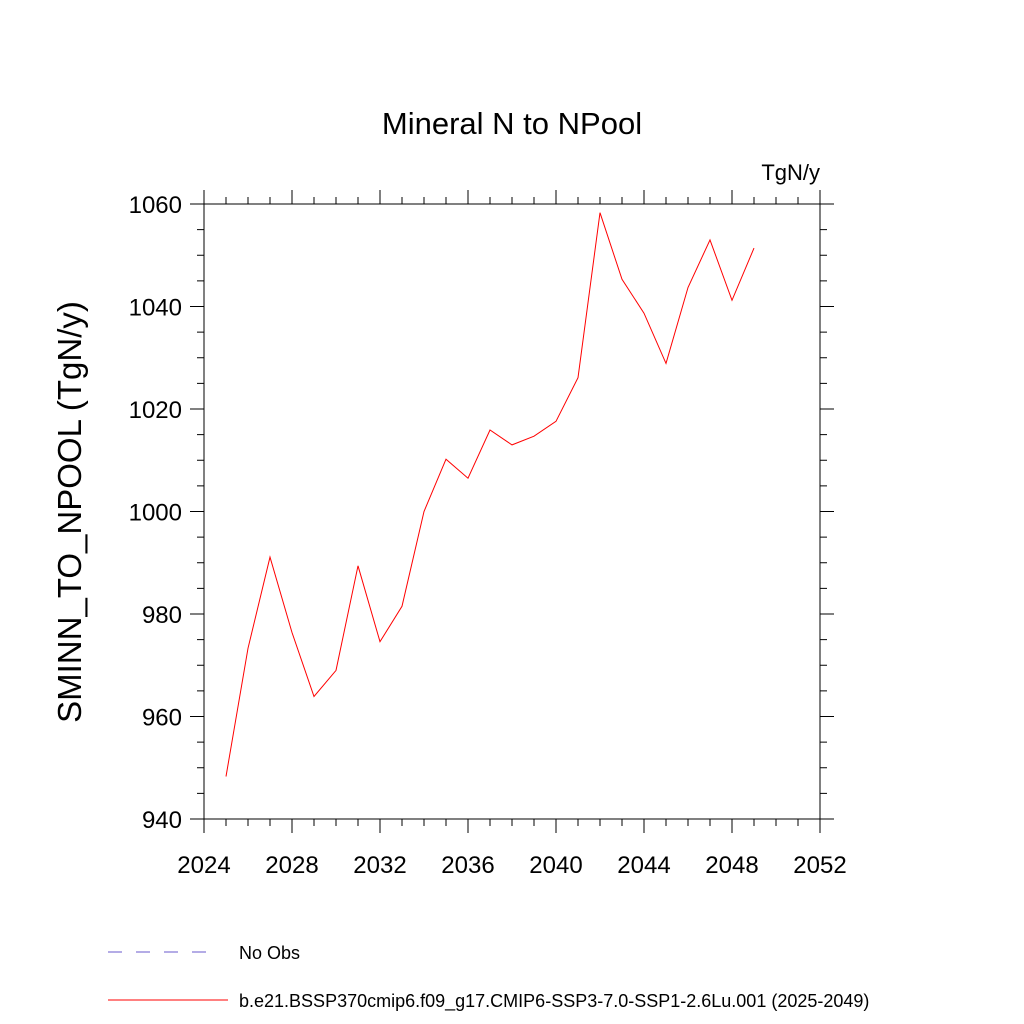 Image resolution: width=1024 pixels, height=1024 pixels. I want to click on units-label: TgN/y, so click(790, 172).